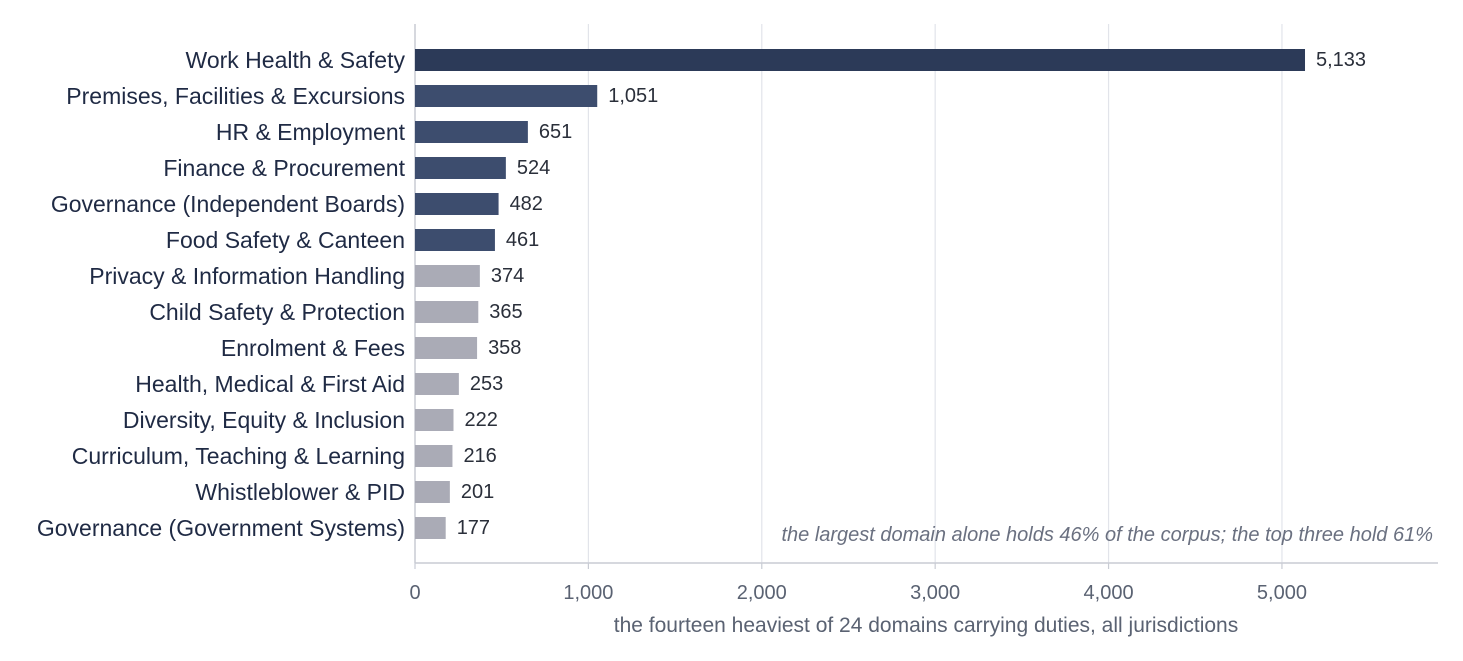 Image resolution: width=1463 pixels, height=661 pixels. What do you see at coordinates (296, 60) in the screenshot?
I see `category-label: Work Health & Safety` at bounding box center [296, 60].